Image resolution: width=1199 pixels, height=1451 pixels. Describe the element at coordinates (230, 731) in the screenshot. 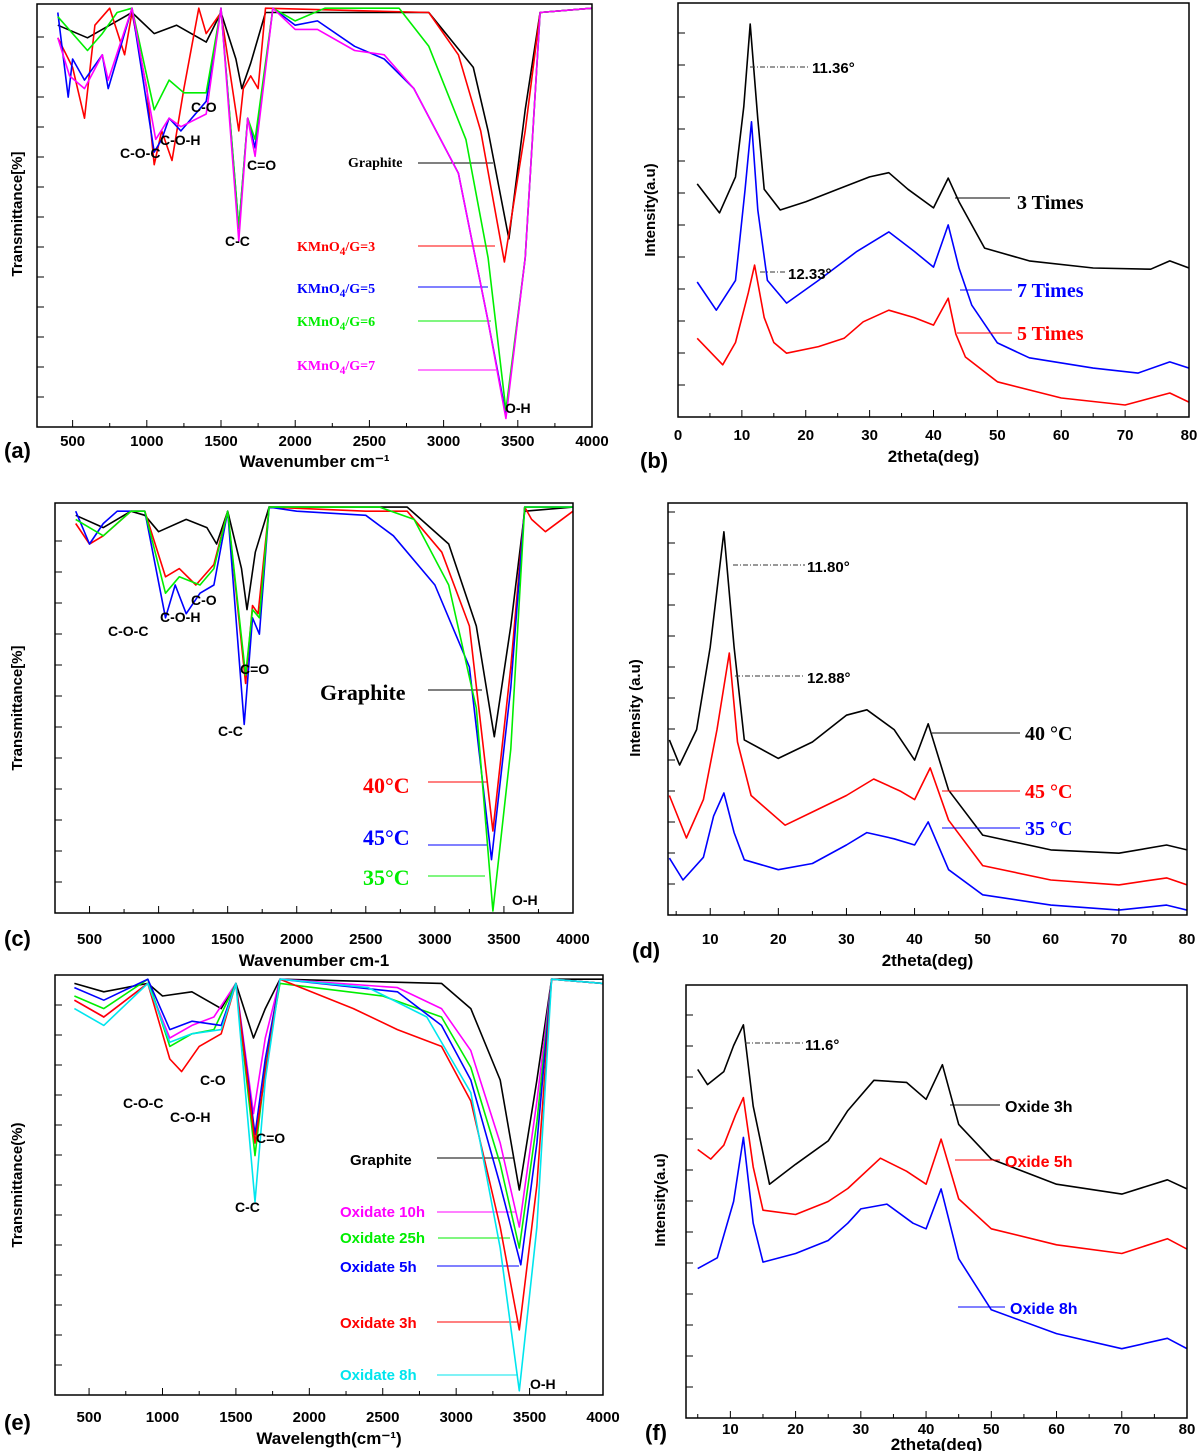

I see `band-label: C-C` at that location.